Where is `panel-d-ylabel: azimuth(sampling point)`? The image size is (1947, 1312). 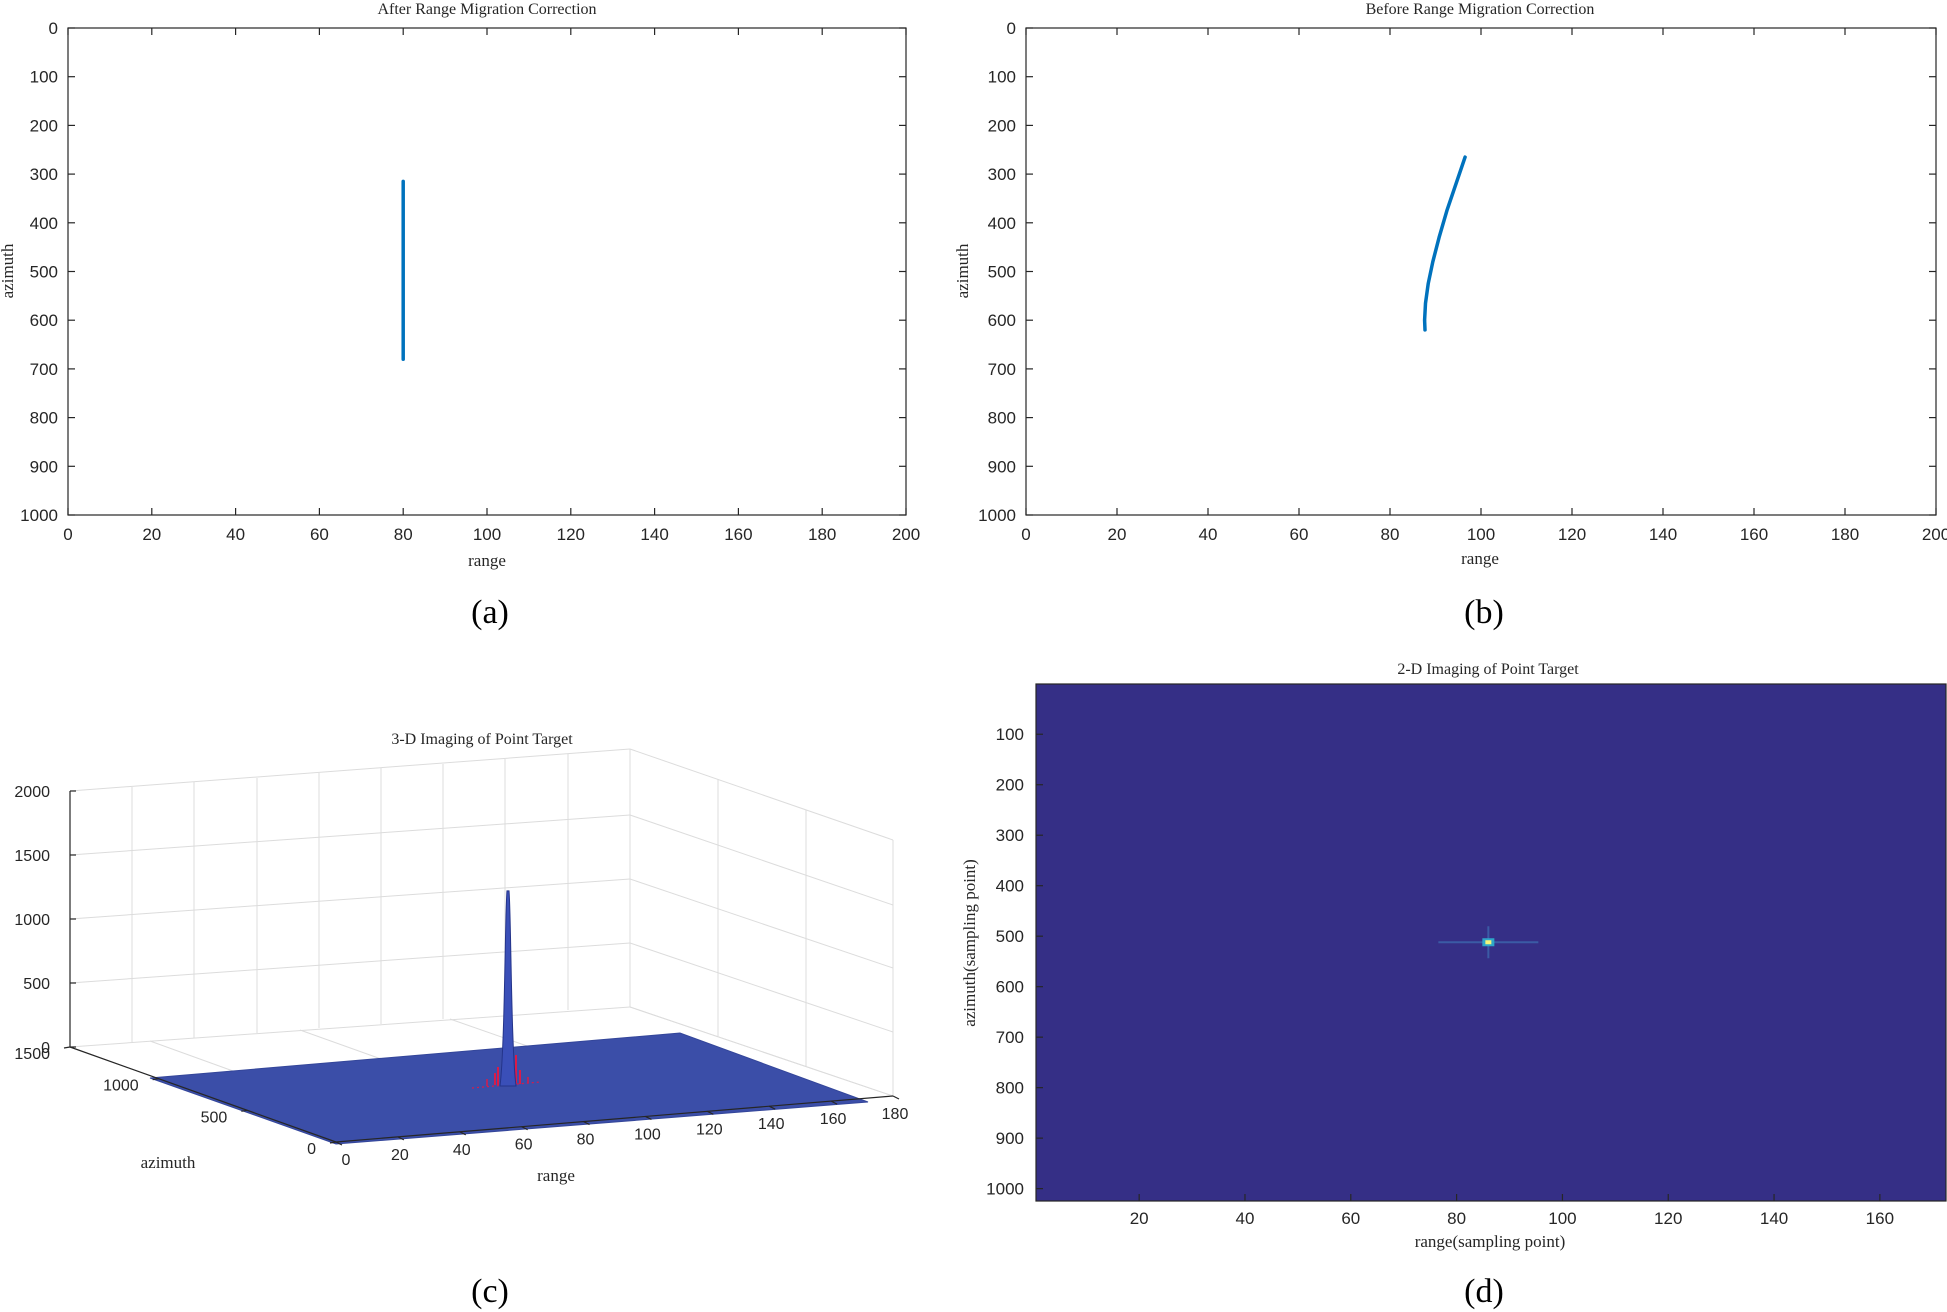 panel-d-ylabel: azimuth(sampling point) is located at coordinates (969, 943).